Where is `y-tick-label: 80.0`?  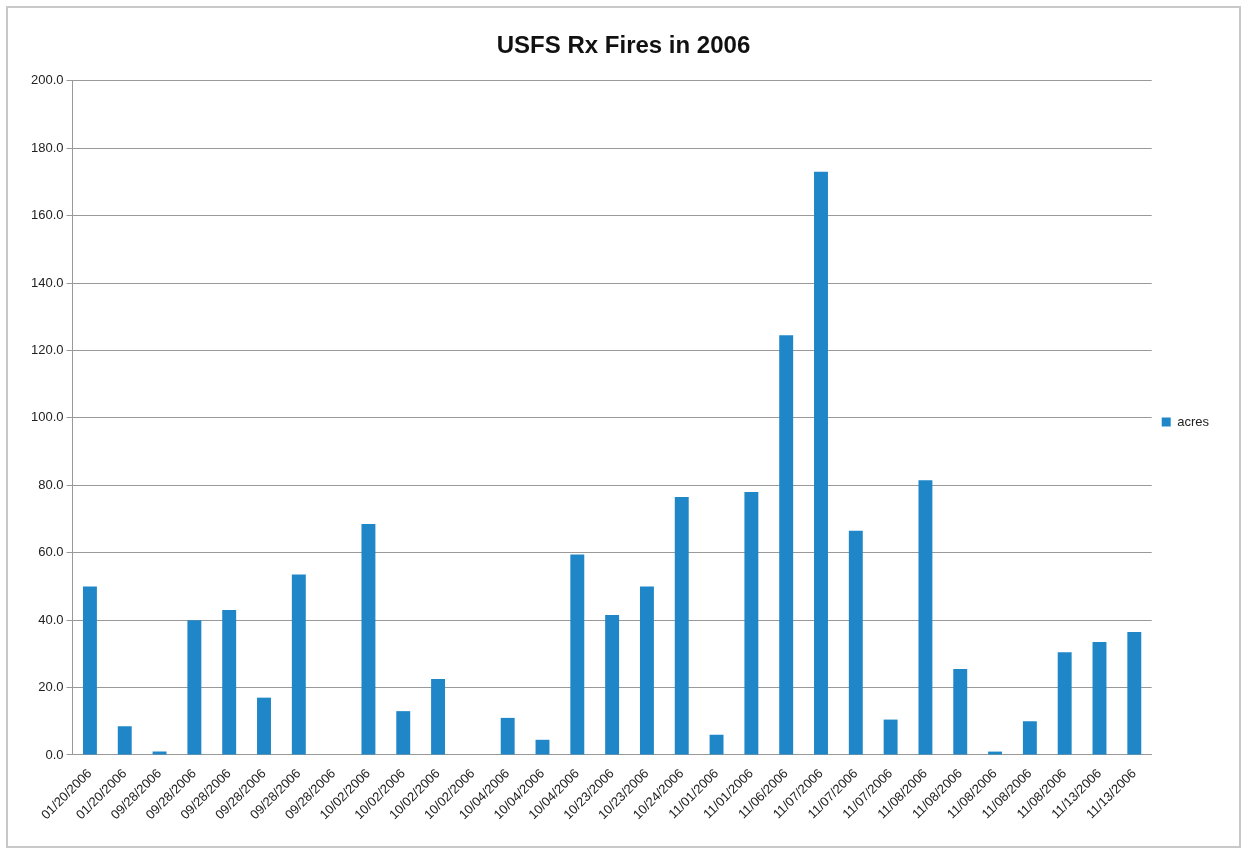
y-tick-label: 80.0 is located at coordinates (51, 484).